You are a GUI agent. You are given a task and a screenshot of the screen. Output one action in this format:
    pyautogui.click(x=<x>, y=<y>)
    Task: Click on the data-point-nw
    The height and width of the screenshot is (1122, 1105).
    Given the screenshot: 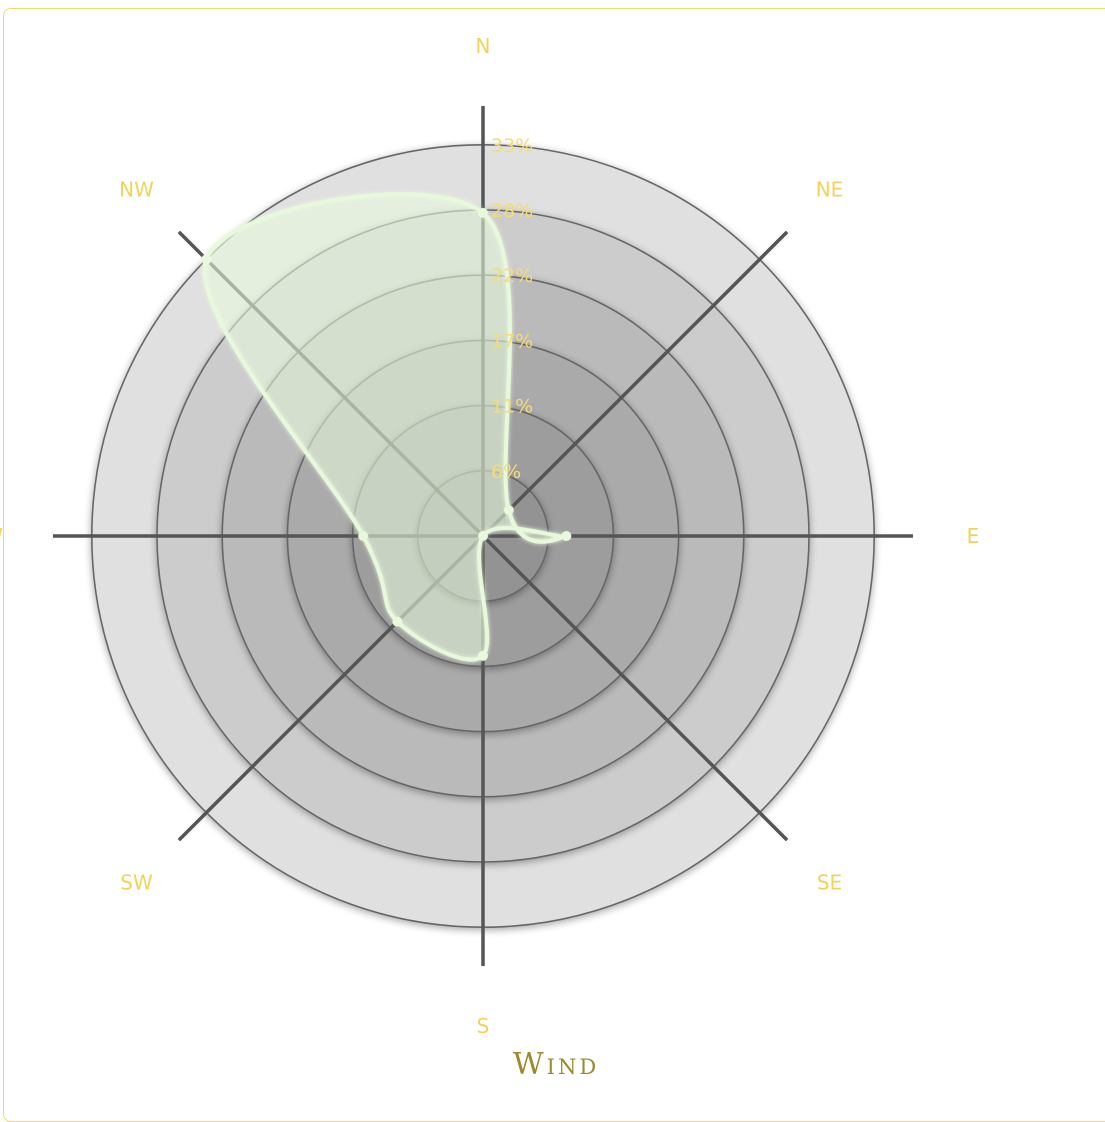 What is the action you would take?
    pyautogui.click(x=206, y=259)
    